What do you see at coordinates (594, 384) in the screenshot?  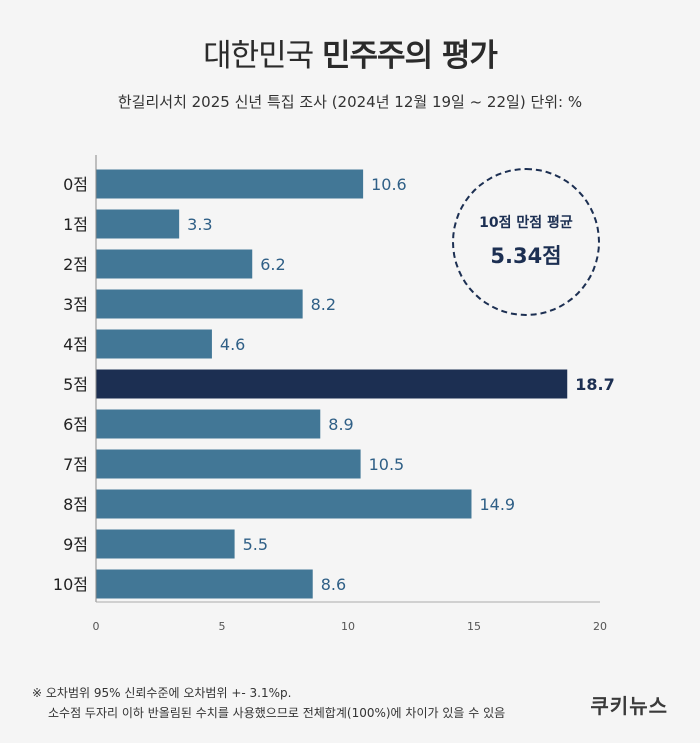 I see `value-label-5: 18.7` at bounding box center [594, 384].